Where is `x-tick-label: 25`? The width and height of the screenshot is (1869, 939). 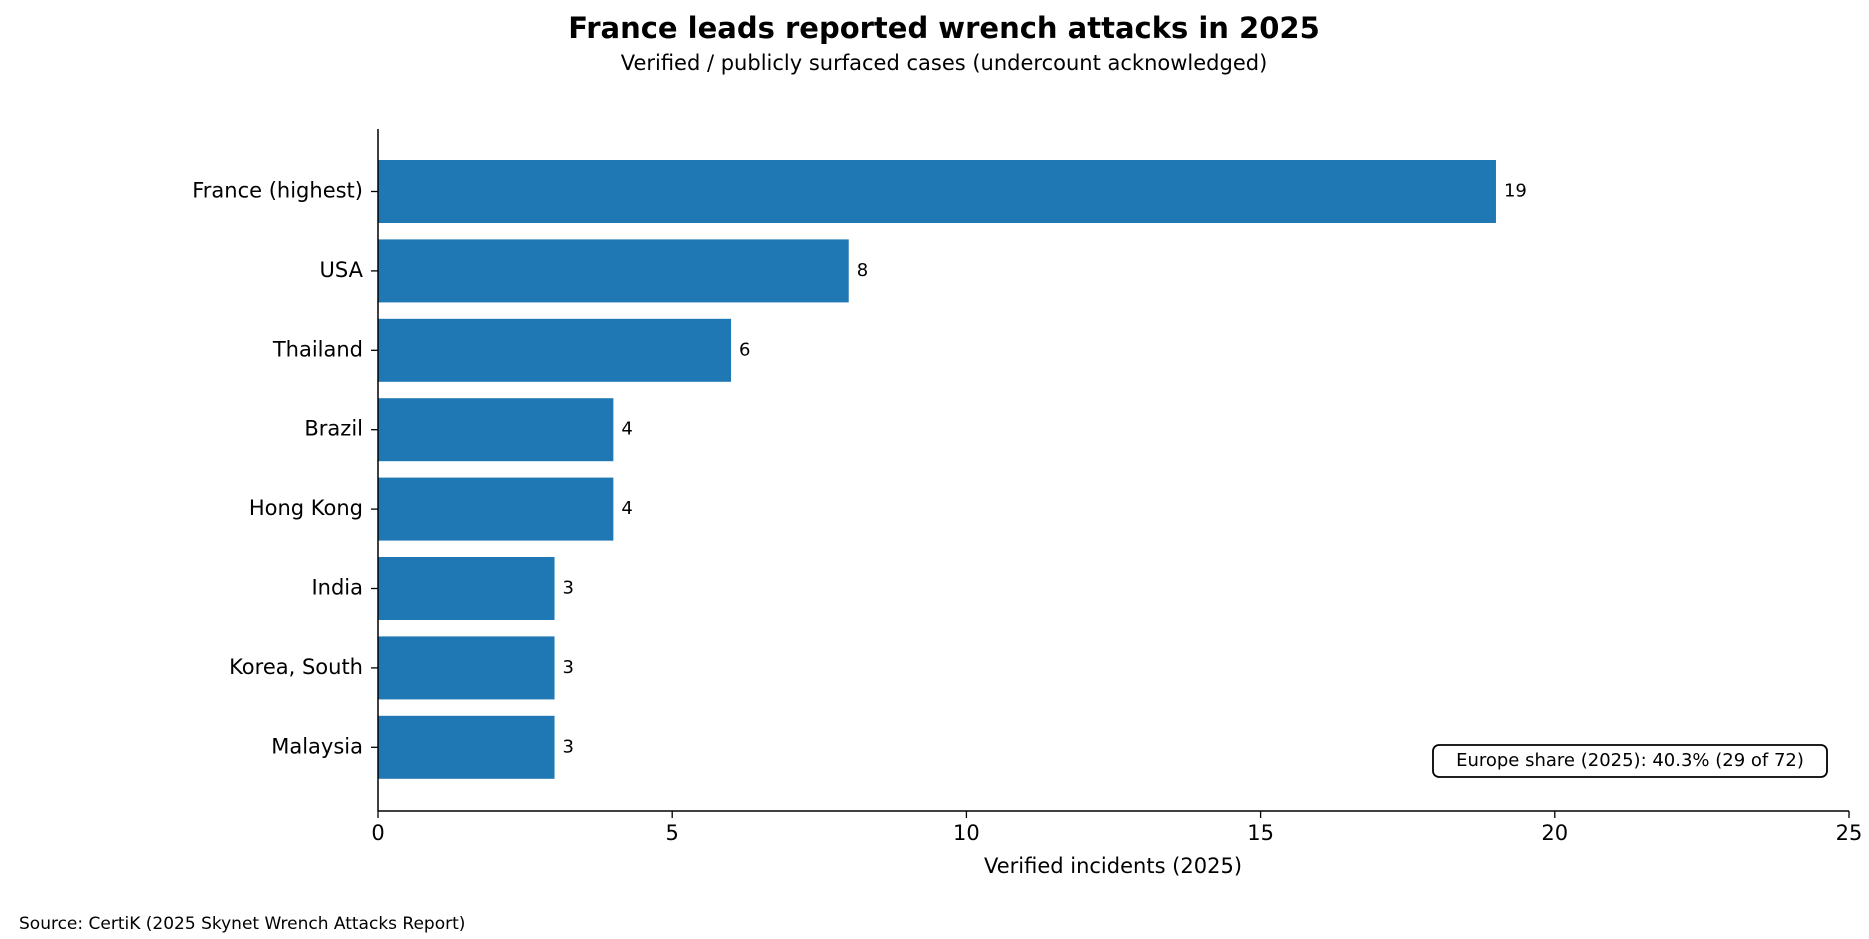 x-tick-label: 25 is located at coordinates (1849, 833).